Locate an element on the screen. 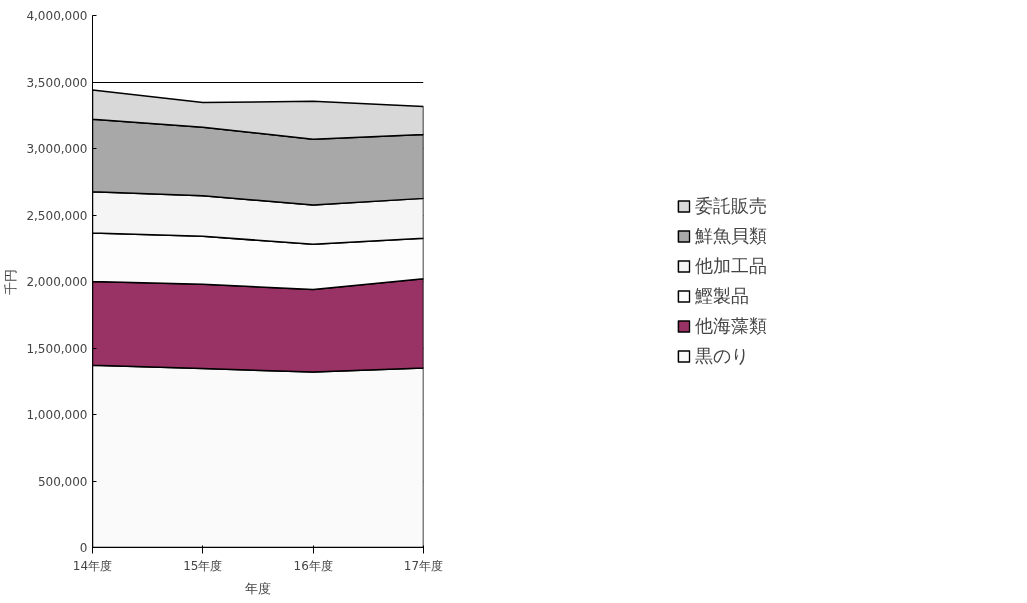  legend-label: 他加工品 is located at coordinates (731, 266).